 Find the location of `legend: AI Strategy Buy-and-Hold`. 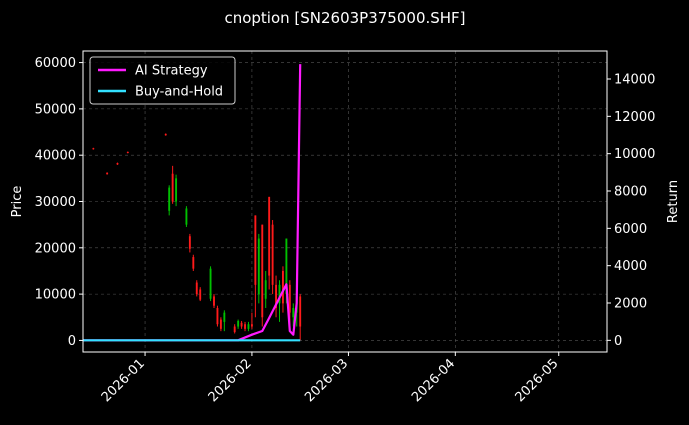

legend: AI Strategy Buy-and-Hold is located at coordinates (162, 80).